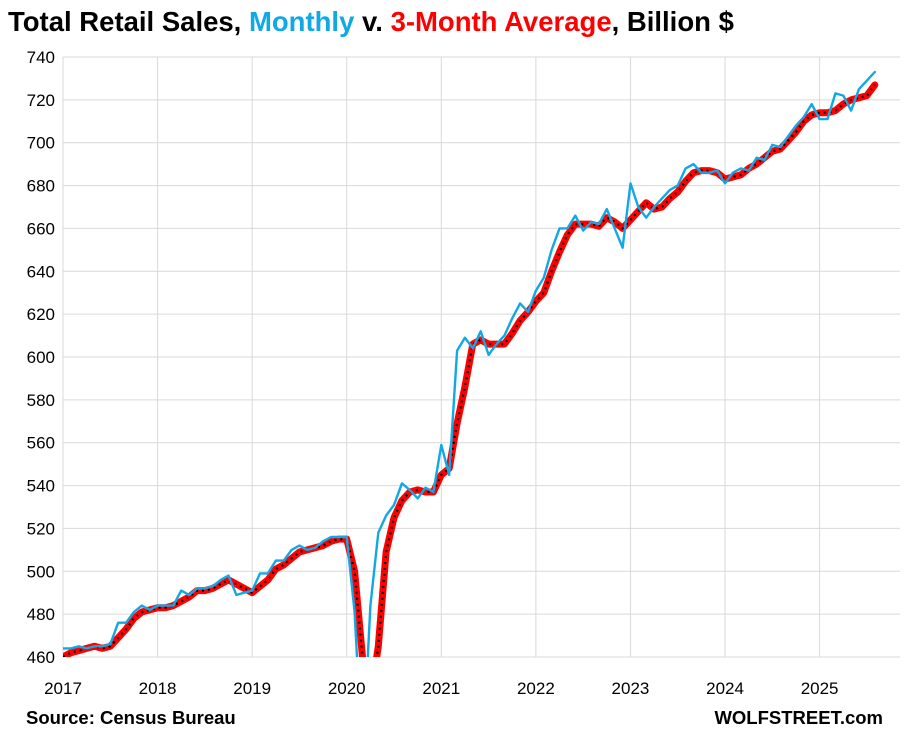  What do you see at coordinates (41, 486) in the screenshot?
I see `y-tick-label: 540` at bounding box center [41, 486].